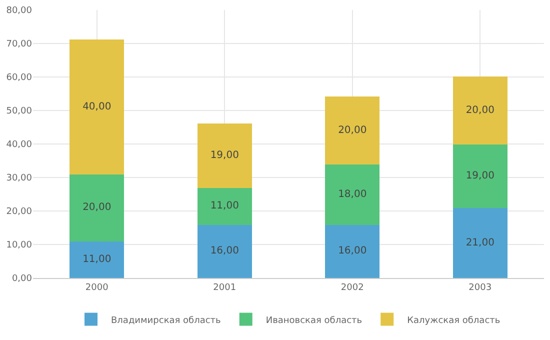 The width and height of the screenshot is (550, 340). What do you see at coordinates (314, 321) in the screenshot?
I see `legend-label: Ивановская область` at bounding box center [314, 321].